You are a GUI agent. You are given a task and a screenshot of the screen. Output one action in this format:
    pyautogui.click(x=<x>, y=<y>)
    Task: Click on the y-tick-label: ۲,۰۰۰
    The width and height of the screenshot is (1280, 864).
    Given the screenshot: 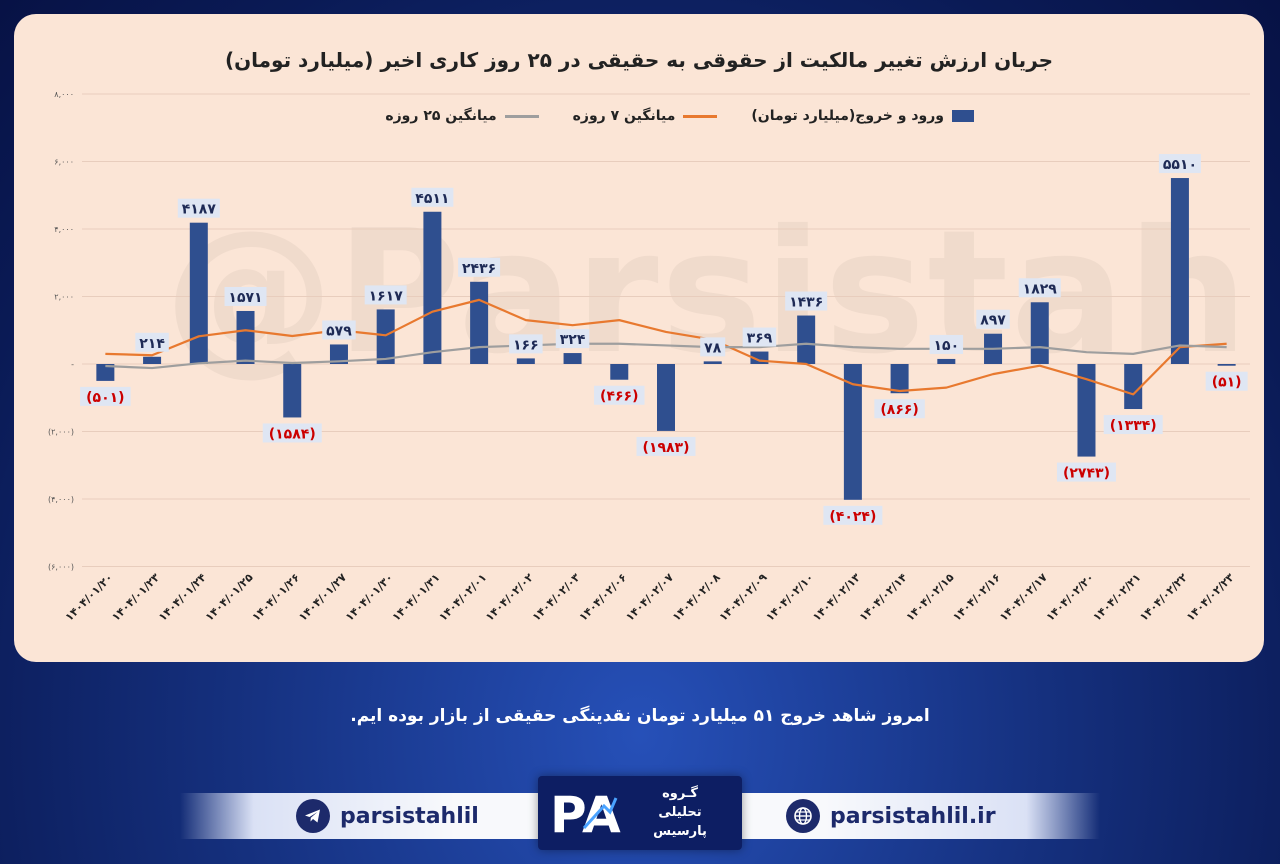 What is the action you would take?
    pyautogui.click(x=64, y=297)
    